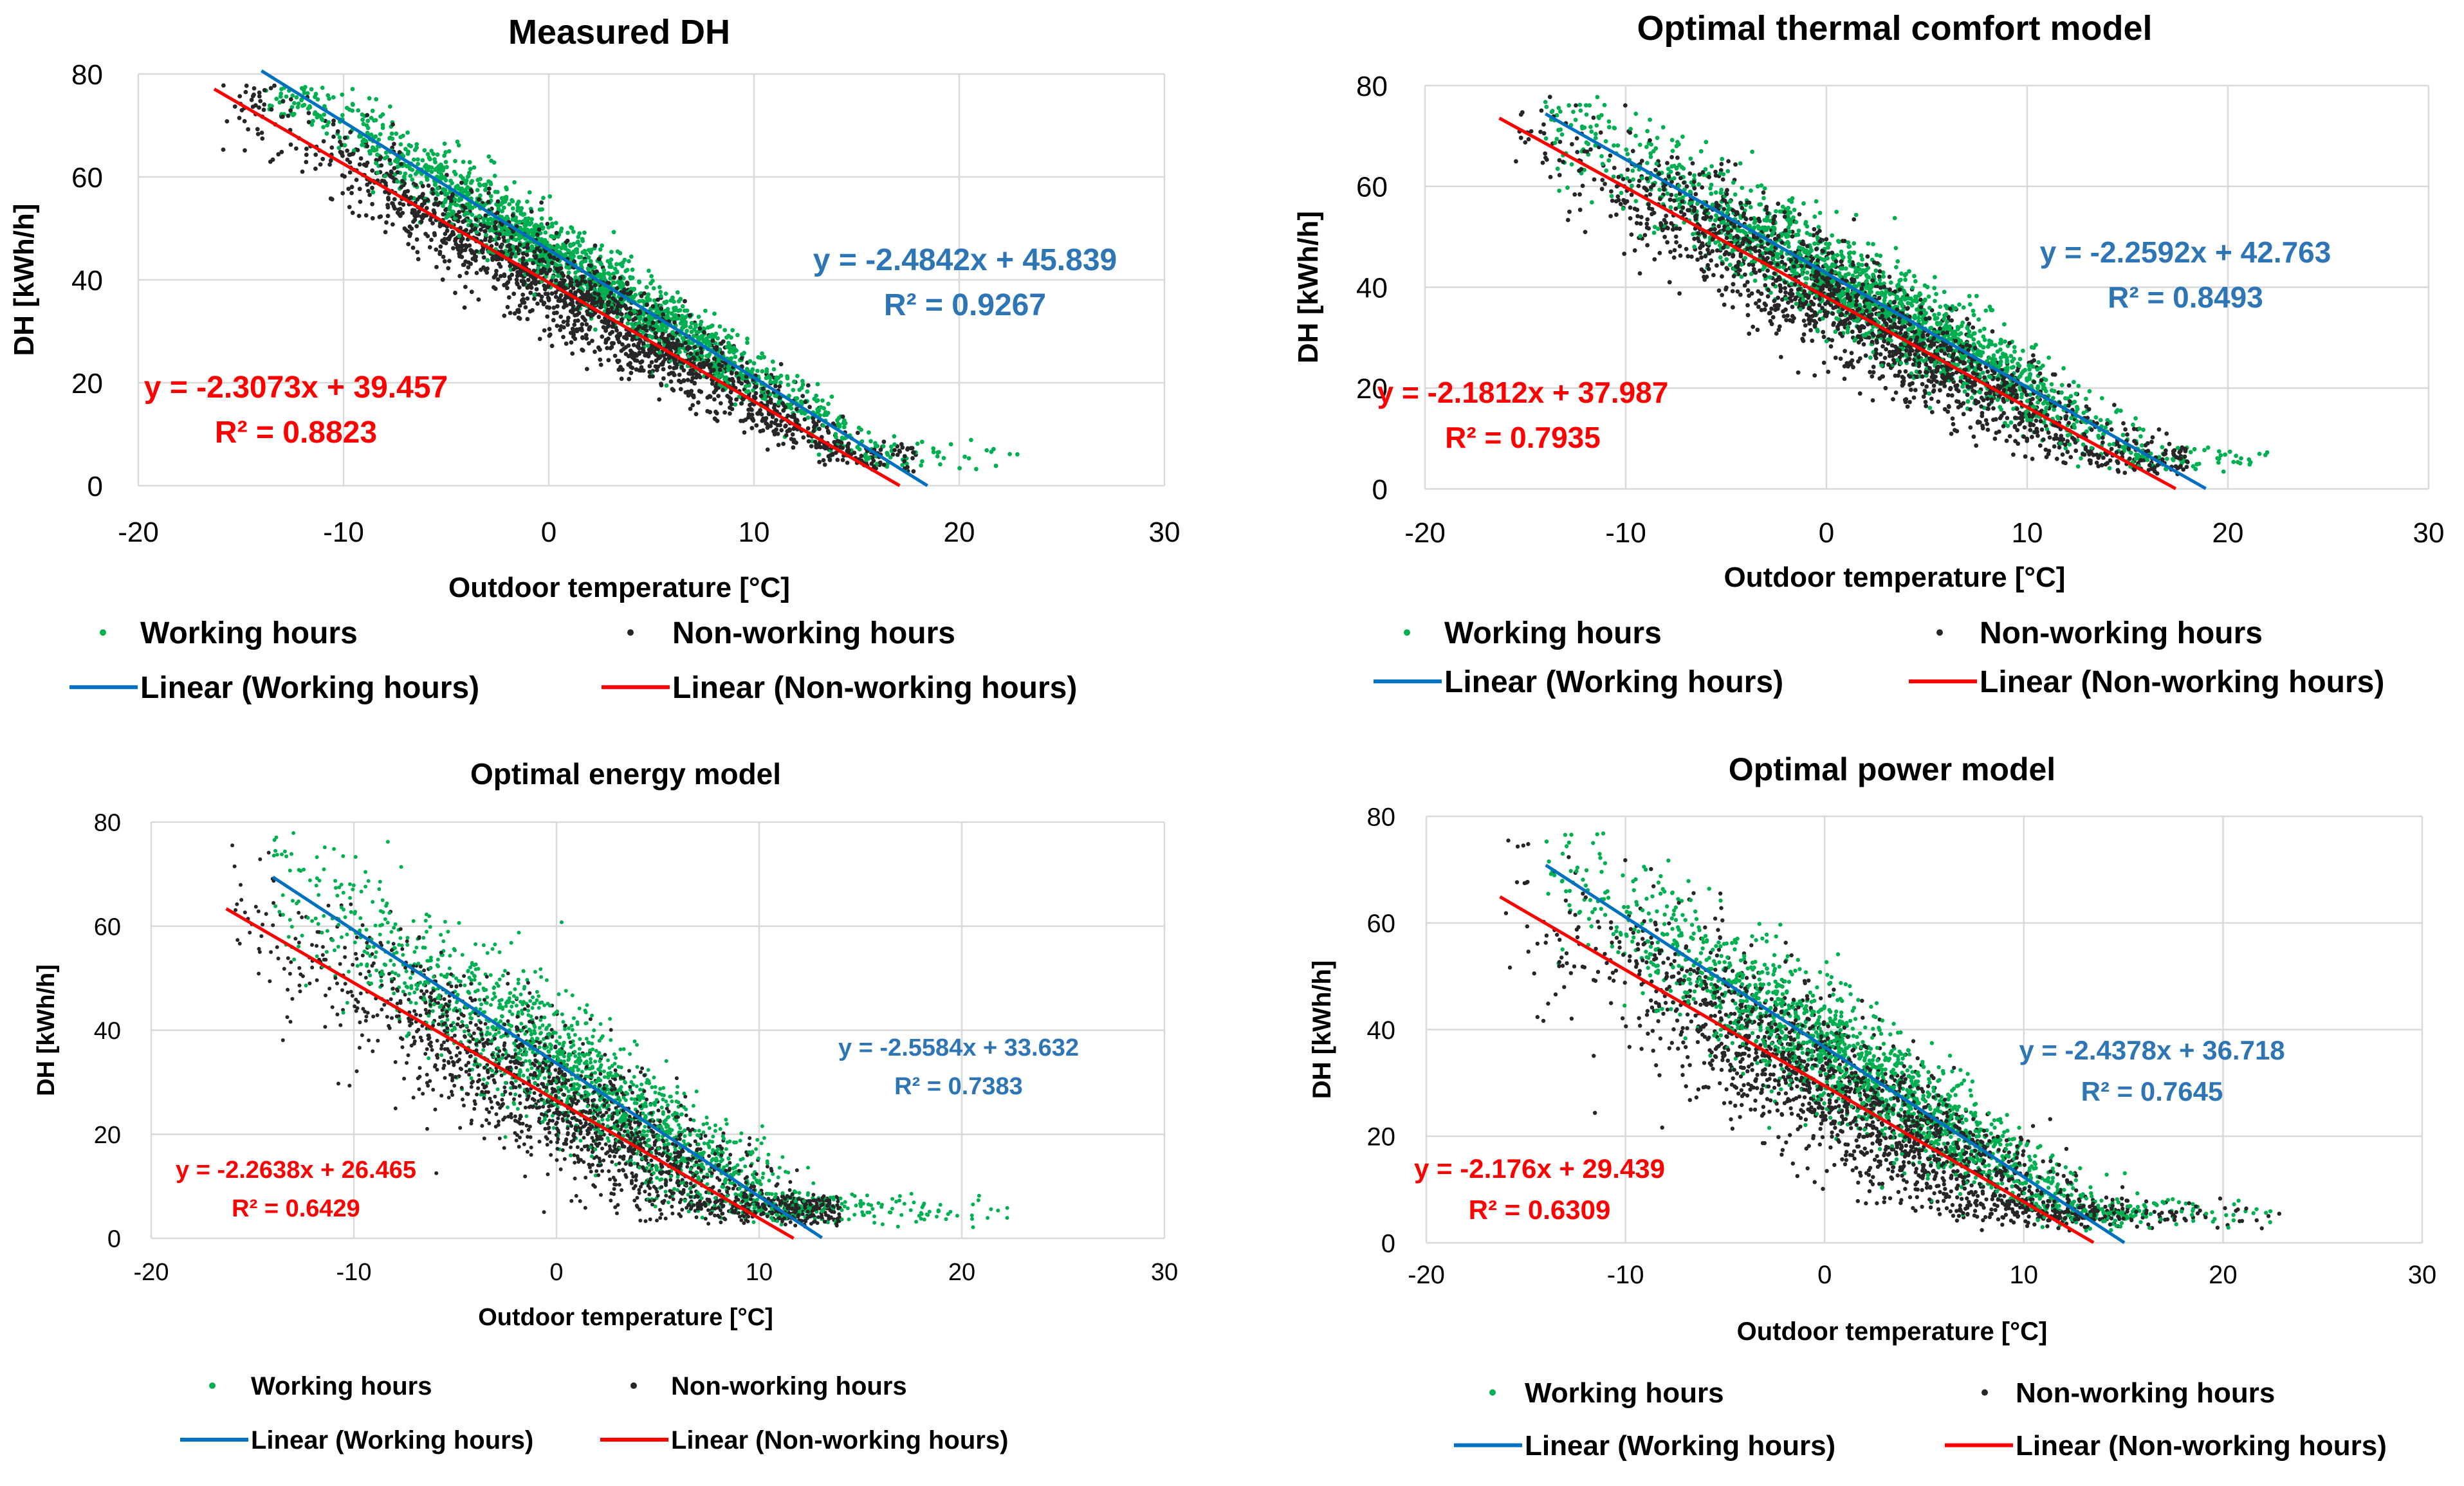  What do you see at coordinates (874, 688) in the screenshot?
I see `legend-label: Linear (Non-working hours)` at bounding box center [874, 688].